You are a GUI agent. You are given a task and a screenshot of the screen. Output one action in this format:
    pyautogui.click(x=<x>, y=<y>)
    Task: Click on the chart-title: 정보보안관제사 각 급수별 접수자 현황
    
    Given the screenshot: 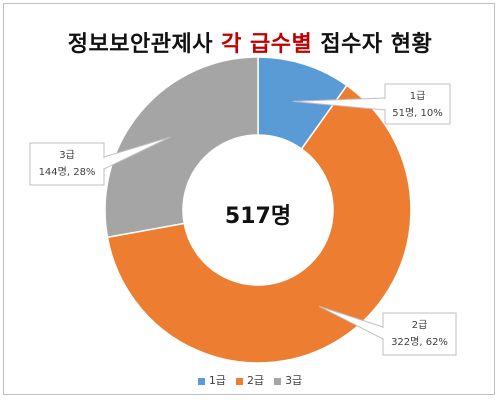 What is the action you would take?
    pyautogui.click(x=250, y=42)
    